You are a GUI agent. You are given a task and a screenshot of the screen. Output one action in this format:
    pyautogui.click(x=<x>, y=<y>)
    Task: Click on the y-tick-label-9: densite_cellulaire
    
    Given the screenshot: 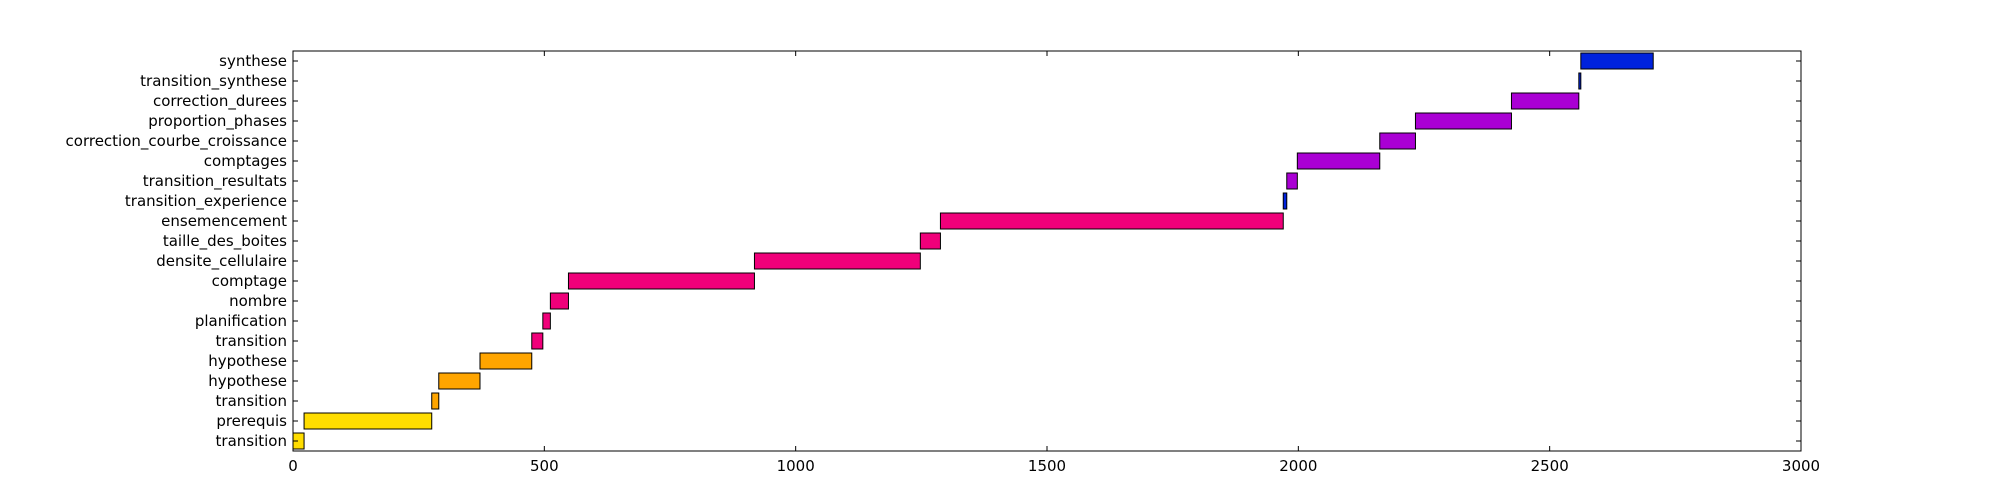 What is the action you would take?
    pyautogui.click(x=221, y=261)
    